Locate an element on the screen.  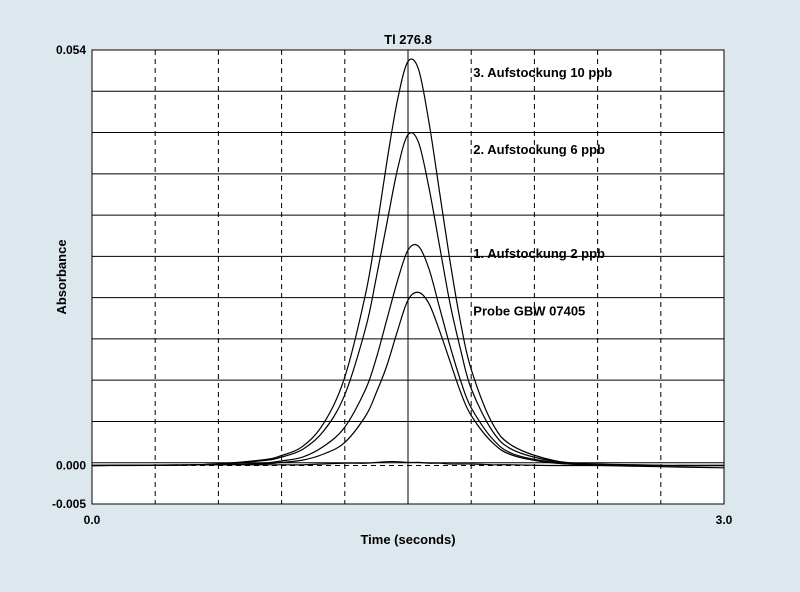
x-axis-label: Time (seconds) is located at coordinates (407, 539).